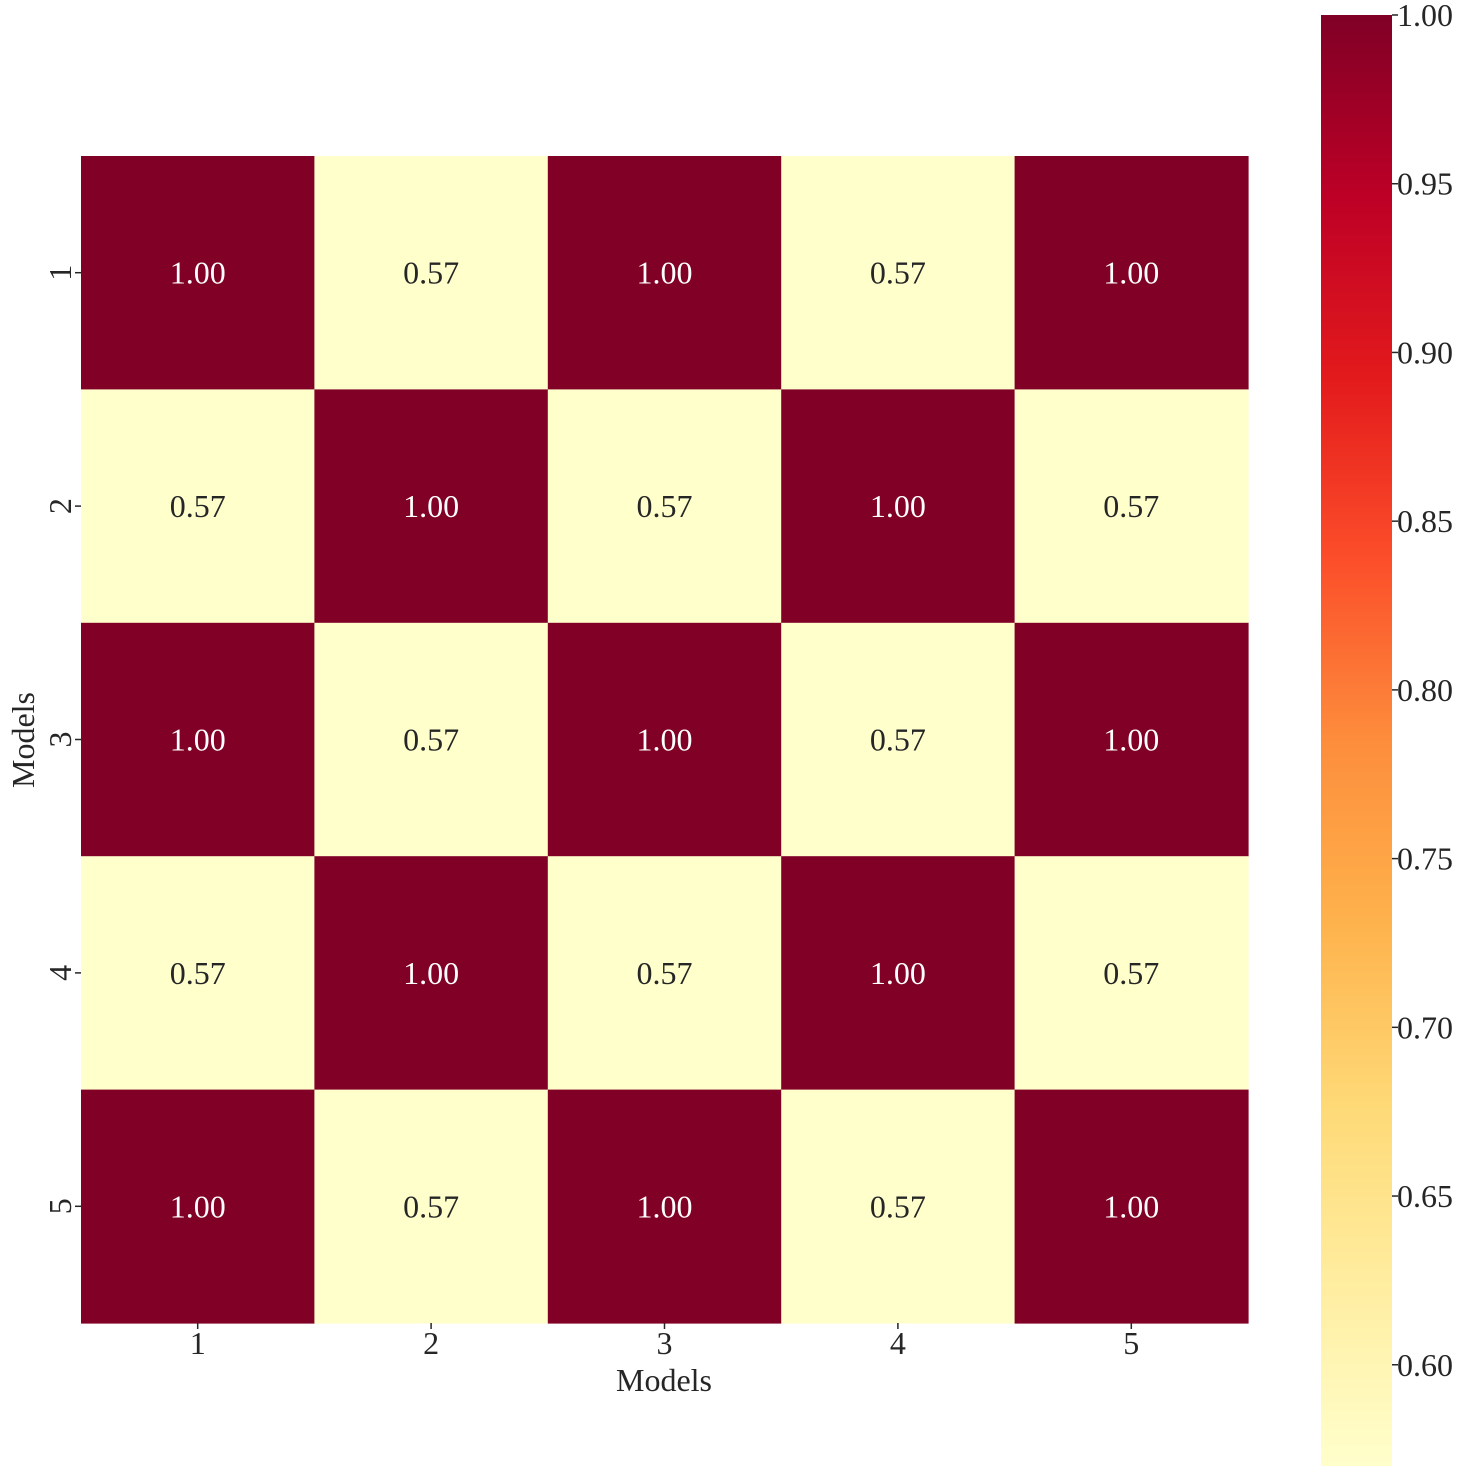 The image size is (1463, 1472). I want to click on y-tick-label: 5, so click(60, 1206).